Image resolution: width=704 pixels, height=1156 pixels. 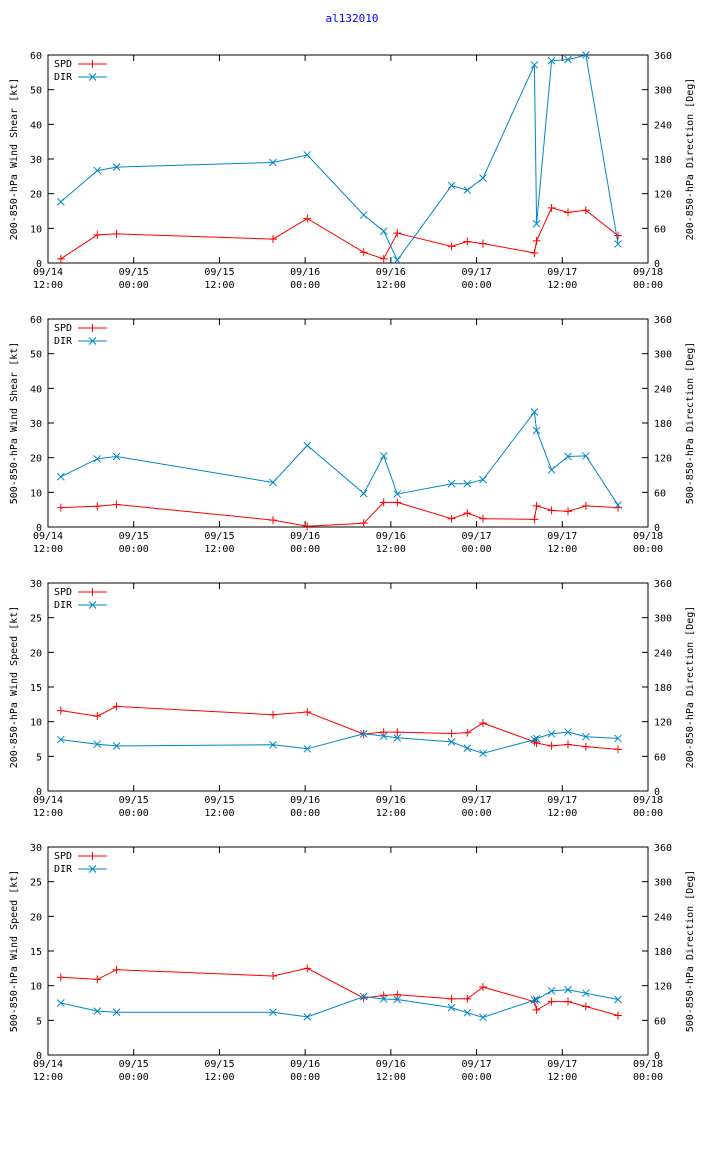 What do you see at coordinates (39, 792) in the screenshot?
I see `y-tick-label: 0` at bounding box center [39, 792].